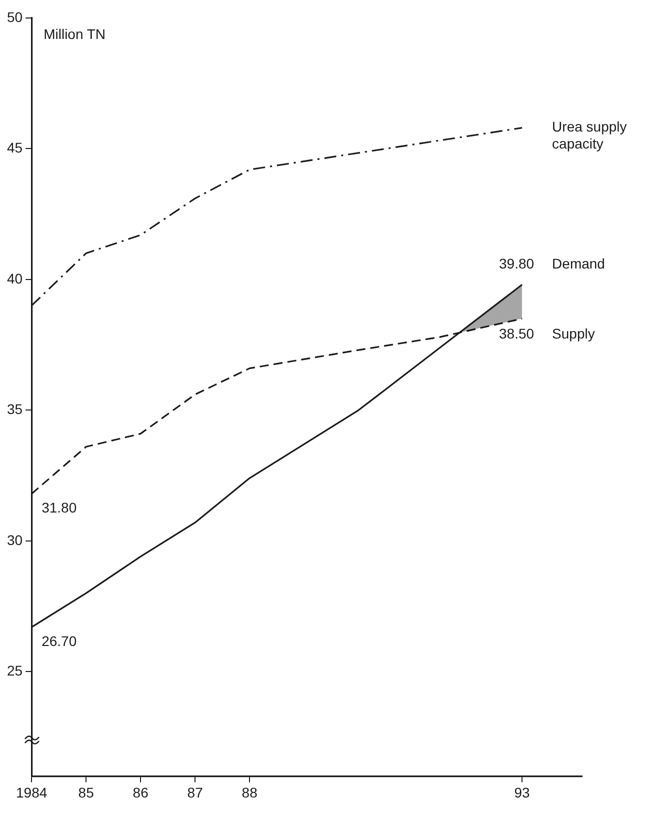 This screenshot has height=813, width=649. What do you see at coordinates (516, 264) in the screenshot?
I see `data-label: 39.80` at bounding box center [516, 264].